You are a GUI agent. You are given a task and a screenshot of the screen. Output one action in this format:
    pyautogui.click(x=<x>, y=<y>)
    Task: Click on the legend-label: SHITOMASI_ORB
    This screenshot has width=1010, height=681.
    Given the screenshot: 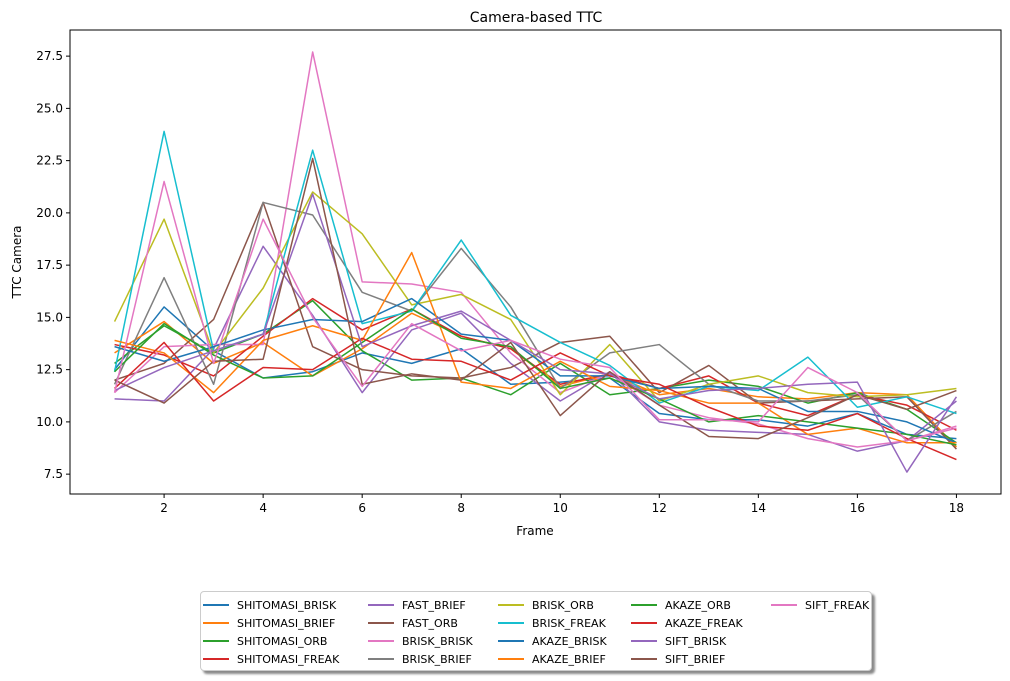 What is the action you would take?
    pyautogui.click(x=282, y=641)
    